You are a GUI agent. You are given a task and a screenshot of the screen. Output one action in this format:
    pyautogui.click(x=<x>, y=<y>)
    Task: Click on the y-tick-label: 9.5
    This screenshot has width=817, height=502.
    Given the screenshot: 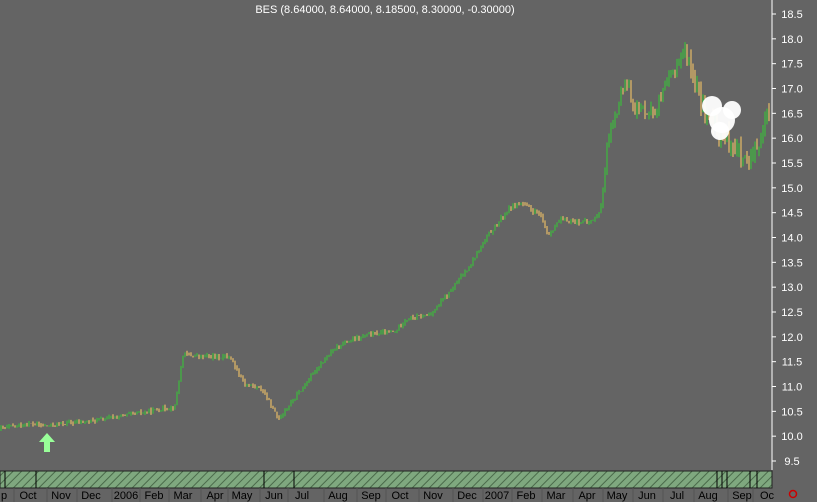 What is the action you would take?
    pyautogui.click(x=791, y=462)
    